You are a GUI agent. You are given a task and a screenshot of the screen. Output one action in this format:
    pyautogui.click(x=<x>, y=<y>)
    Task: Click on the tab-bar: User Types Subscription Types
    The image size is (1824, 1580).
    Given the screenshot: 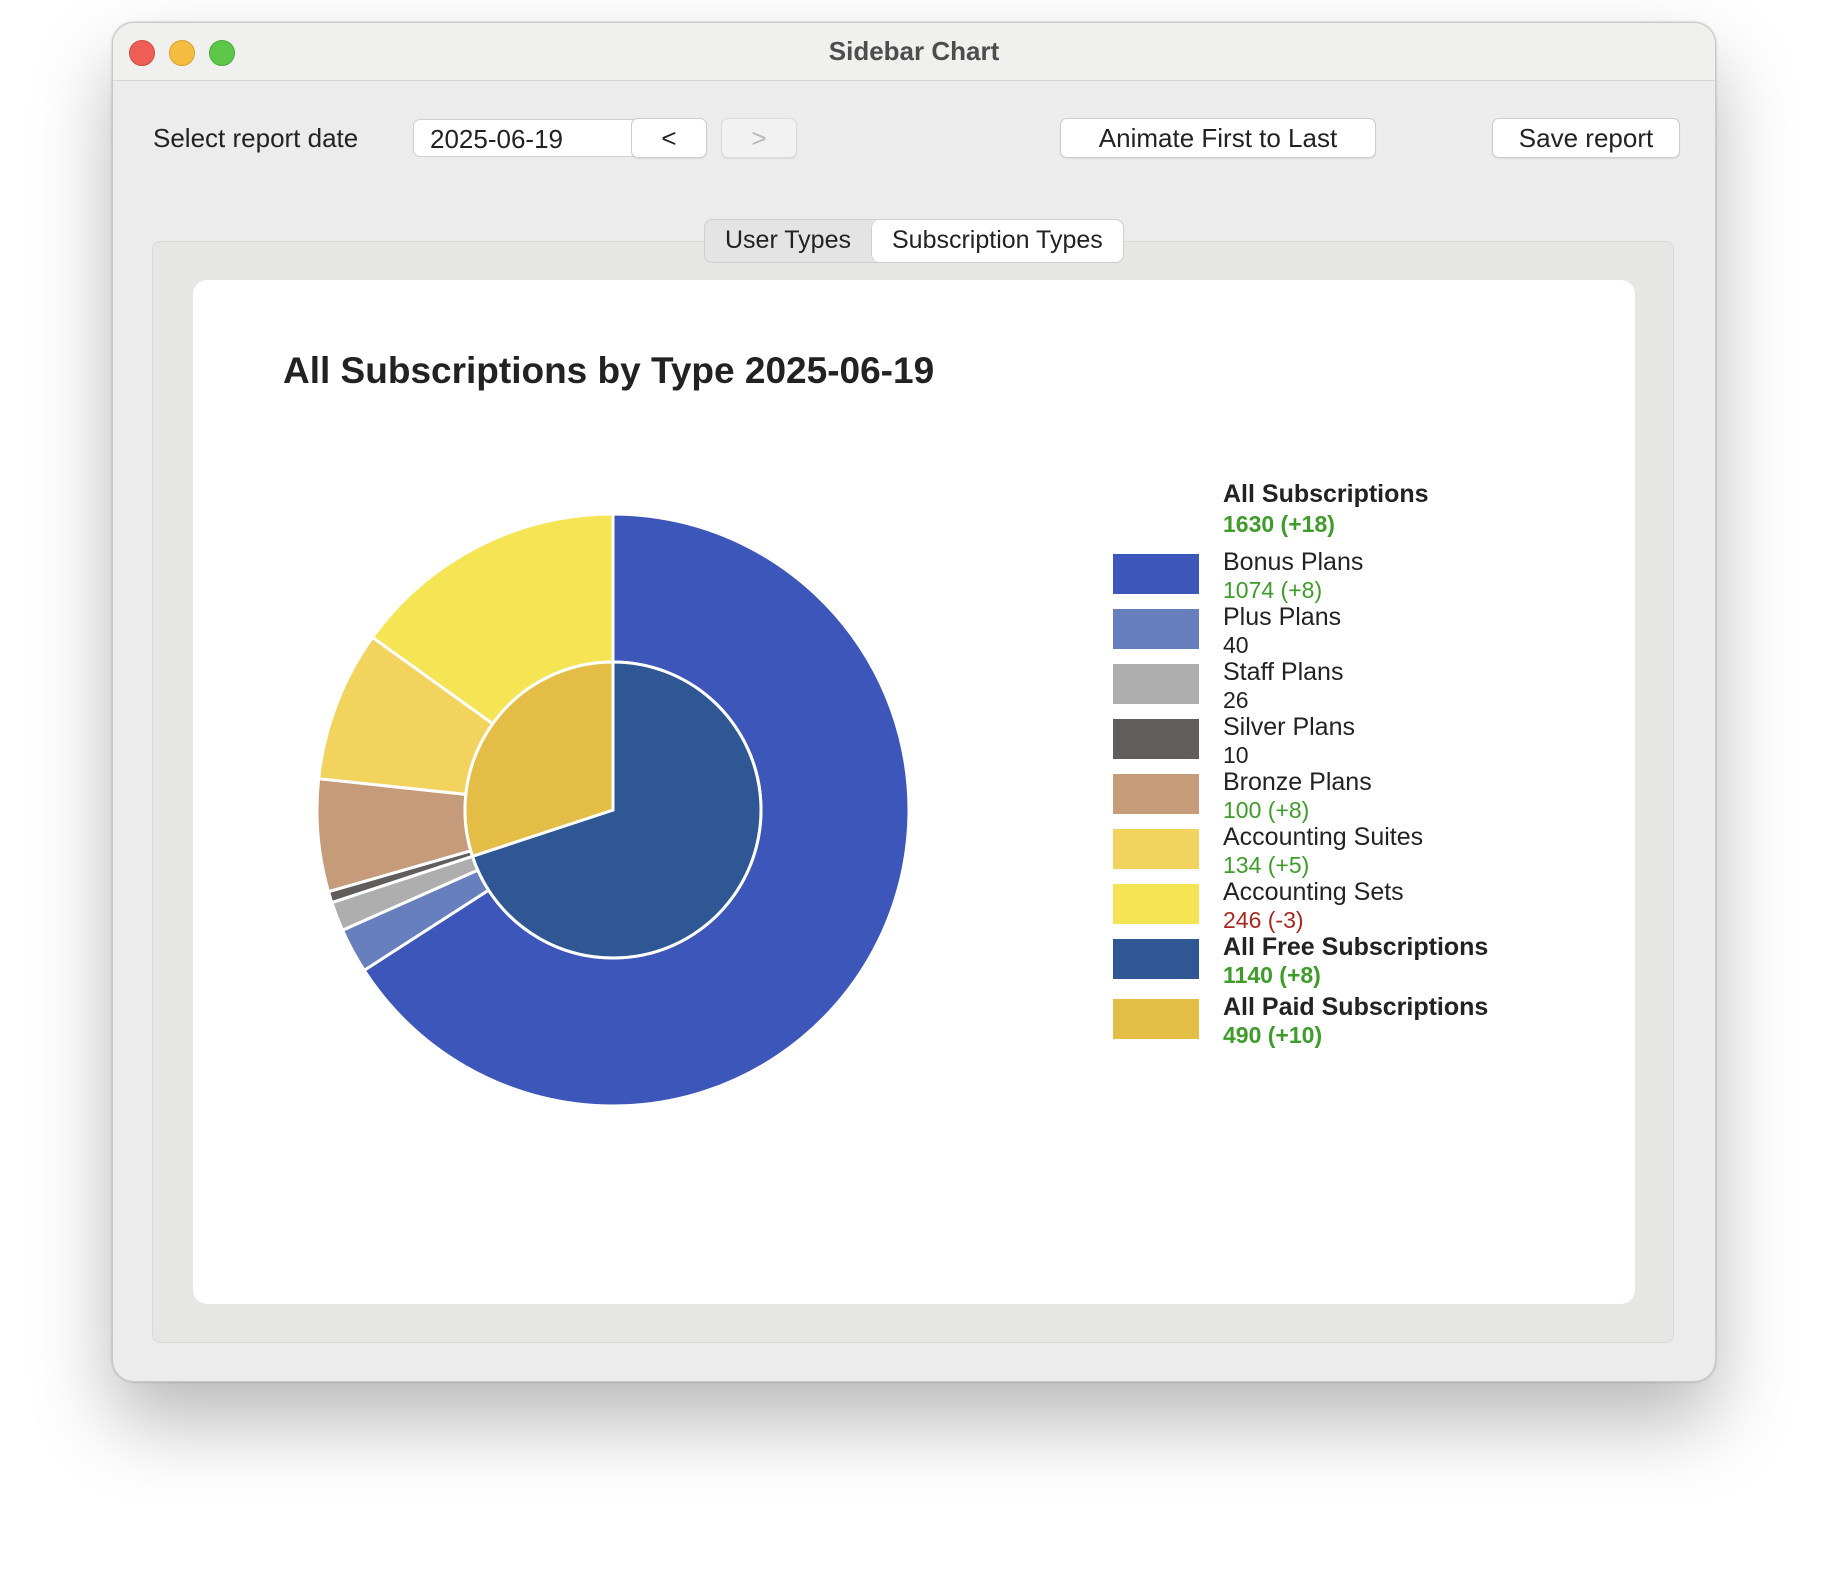 What is the action you would take?
    pyautogui.click(x=914, y=241)
    